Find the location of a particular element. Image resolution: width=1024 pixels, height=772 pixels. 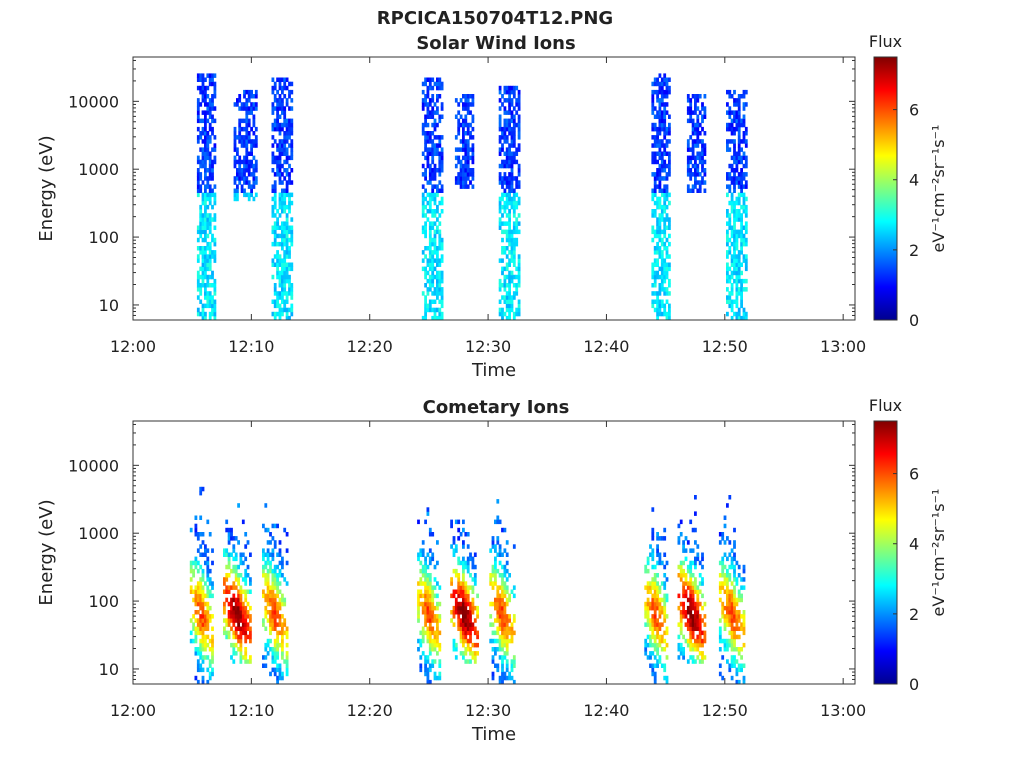

x-tick-label: 12:10 is located at coordinates (251, 346).